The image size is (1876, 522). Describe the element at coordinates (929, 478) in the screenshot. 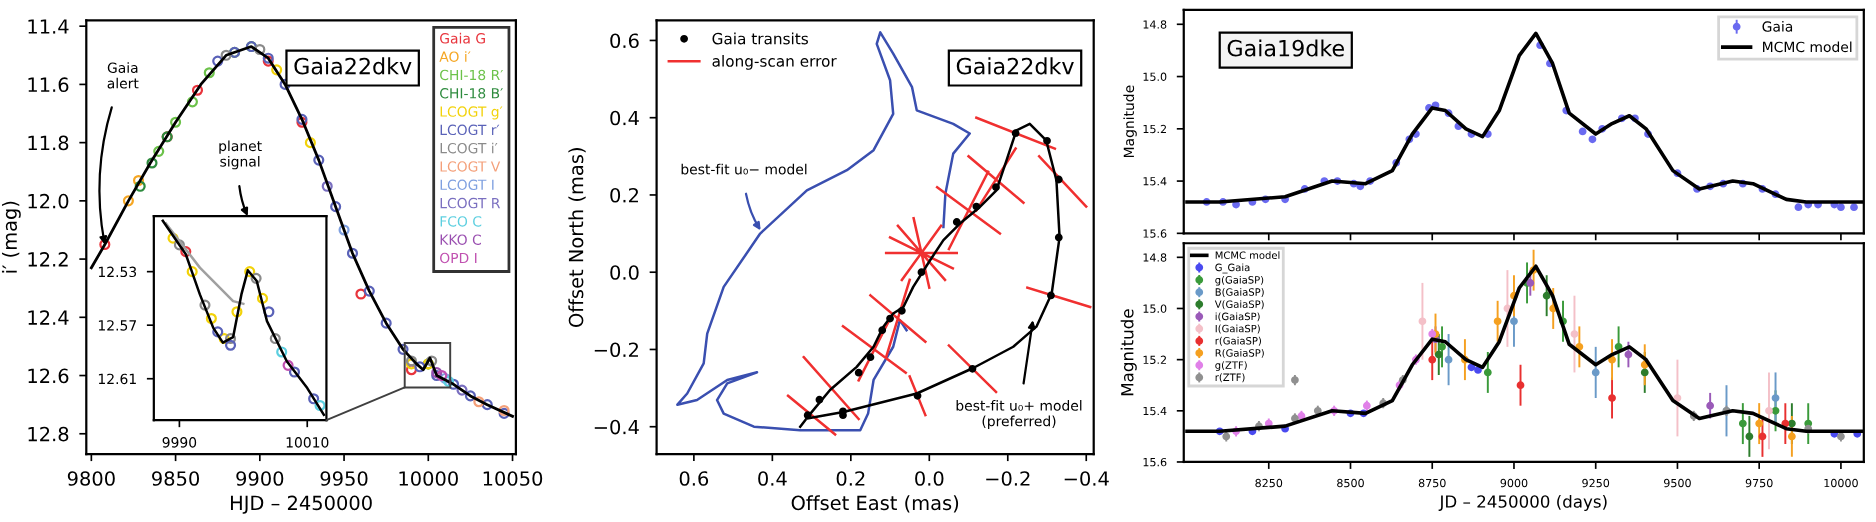

I see `x-tick-label: 0.0` at that location.